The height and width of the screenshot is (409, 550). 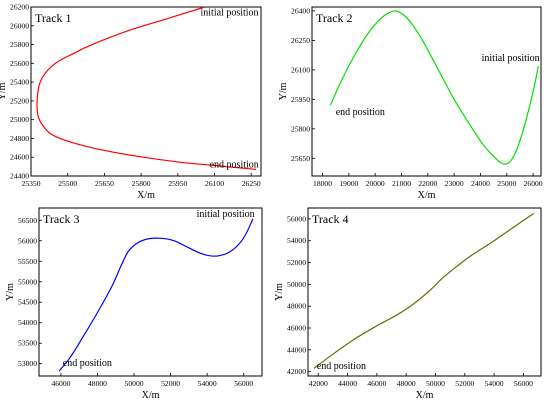 I want to click on y-tick-label: 26100, so click(x=300, y=69).